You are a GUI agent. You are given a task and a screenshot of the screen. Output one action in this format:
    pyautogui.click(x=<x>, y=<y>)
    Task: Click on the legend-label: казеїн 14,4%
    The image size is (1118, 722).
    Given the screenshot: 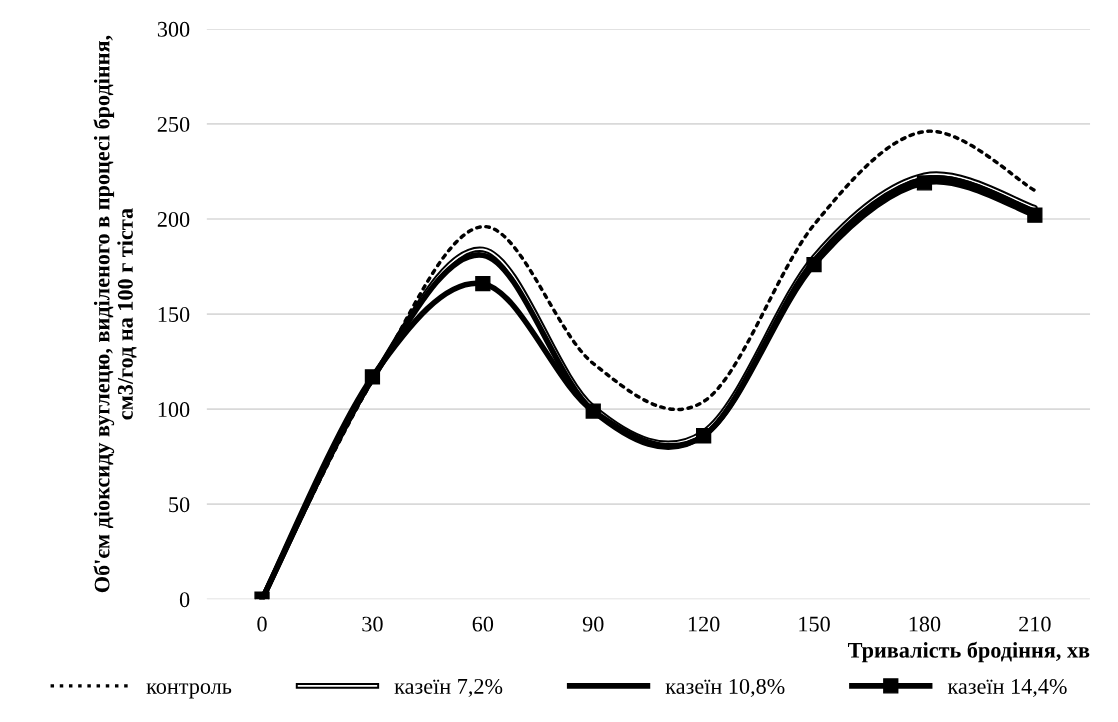 What is the action you would take?
    pyautogui.click(x=1007, y=688)
    